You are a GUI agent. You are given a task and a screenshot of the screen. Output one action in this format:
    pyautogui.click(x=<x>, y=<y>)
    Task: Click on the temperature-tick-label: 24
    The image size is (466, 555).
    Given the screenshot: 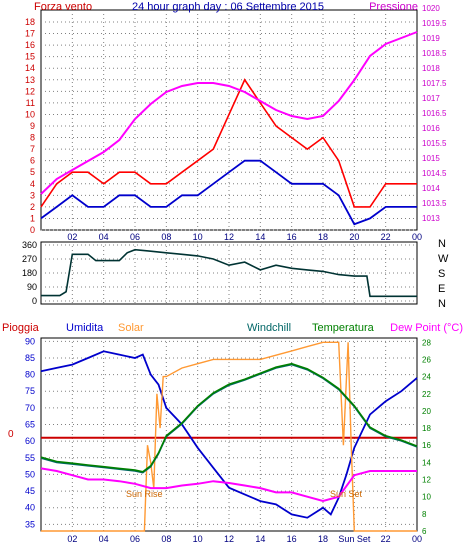 What is the action you would take?
    pyautogui.click(x=426, y=377)
    